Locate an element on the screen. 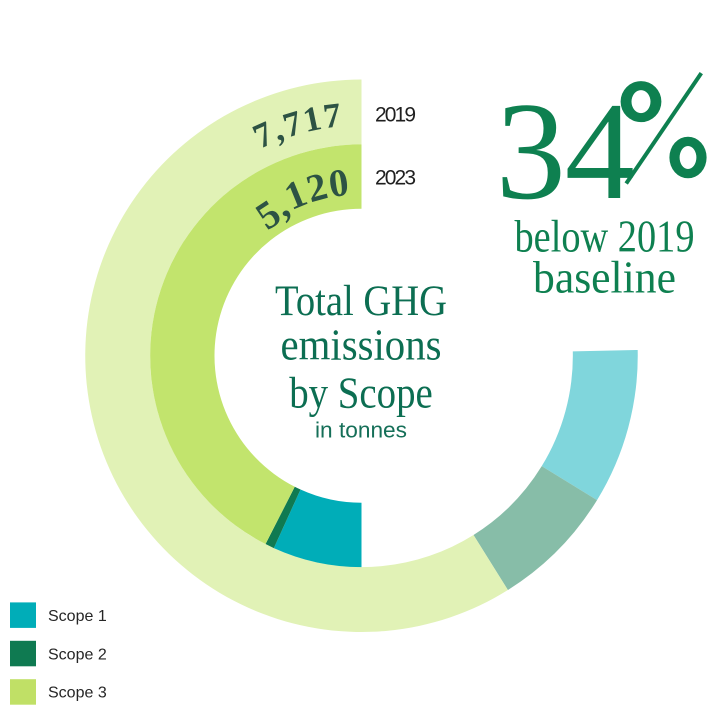 The height and width of the screenshot is (718, 718). svg-text: by Scope is located at coordinates (361, 393).